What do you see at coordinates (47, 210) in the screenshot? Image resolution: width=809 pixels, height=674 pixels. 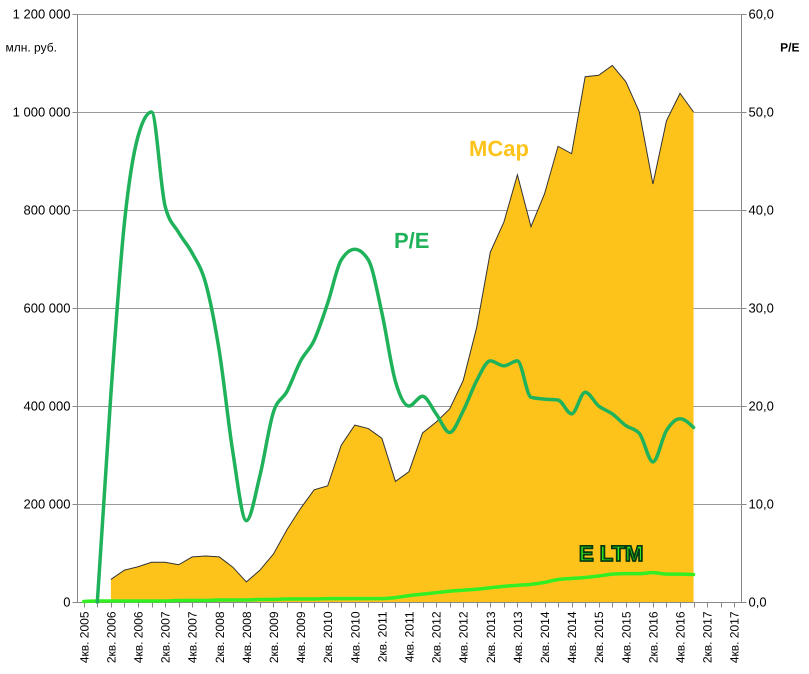 I see `y-tick-label: 800 000` at bounding box center [47, 210].